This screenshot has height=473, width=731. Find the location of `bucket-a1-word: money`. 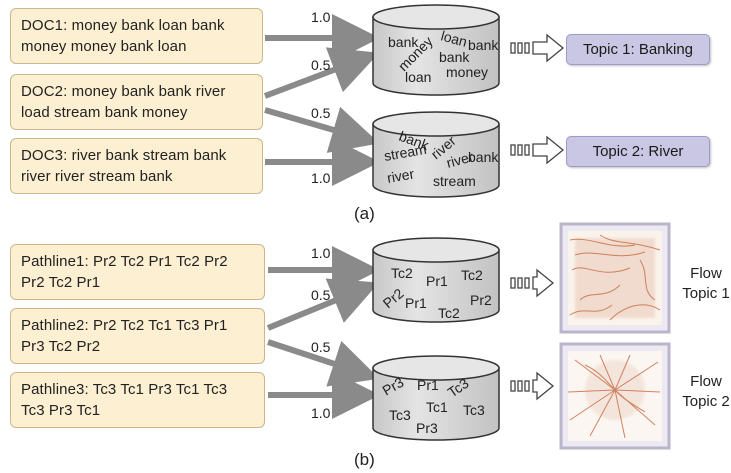

bucket-a1-word: money is located at coordinates (467, 72).